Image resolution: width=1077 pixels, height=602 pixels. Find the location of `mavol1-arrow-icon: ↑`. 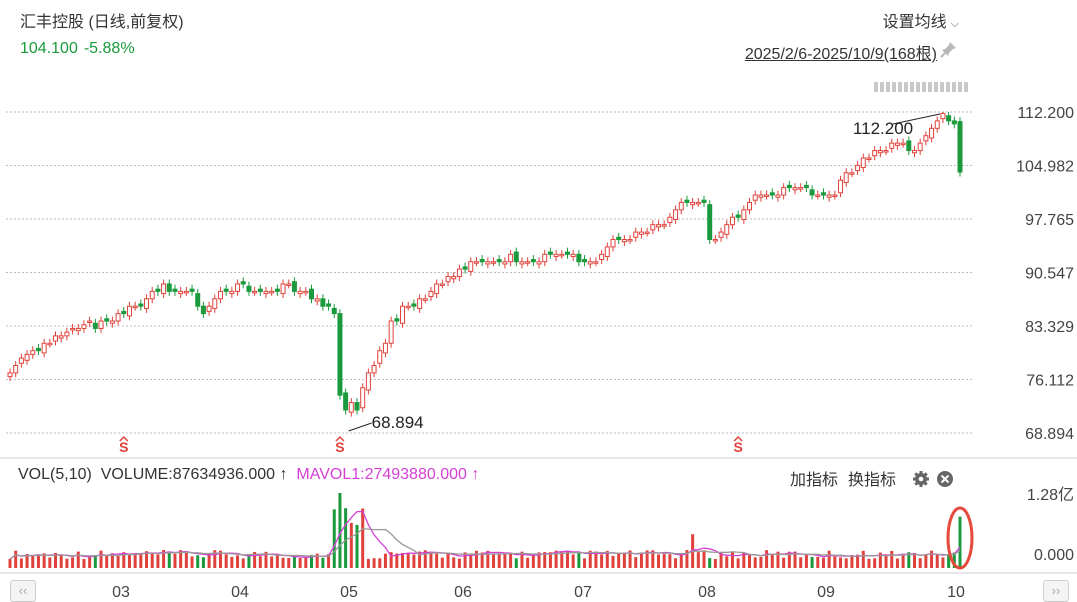

mavol1-arrow-icon: ↑ is located at coordinates (475, 474).